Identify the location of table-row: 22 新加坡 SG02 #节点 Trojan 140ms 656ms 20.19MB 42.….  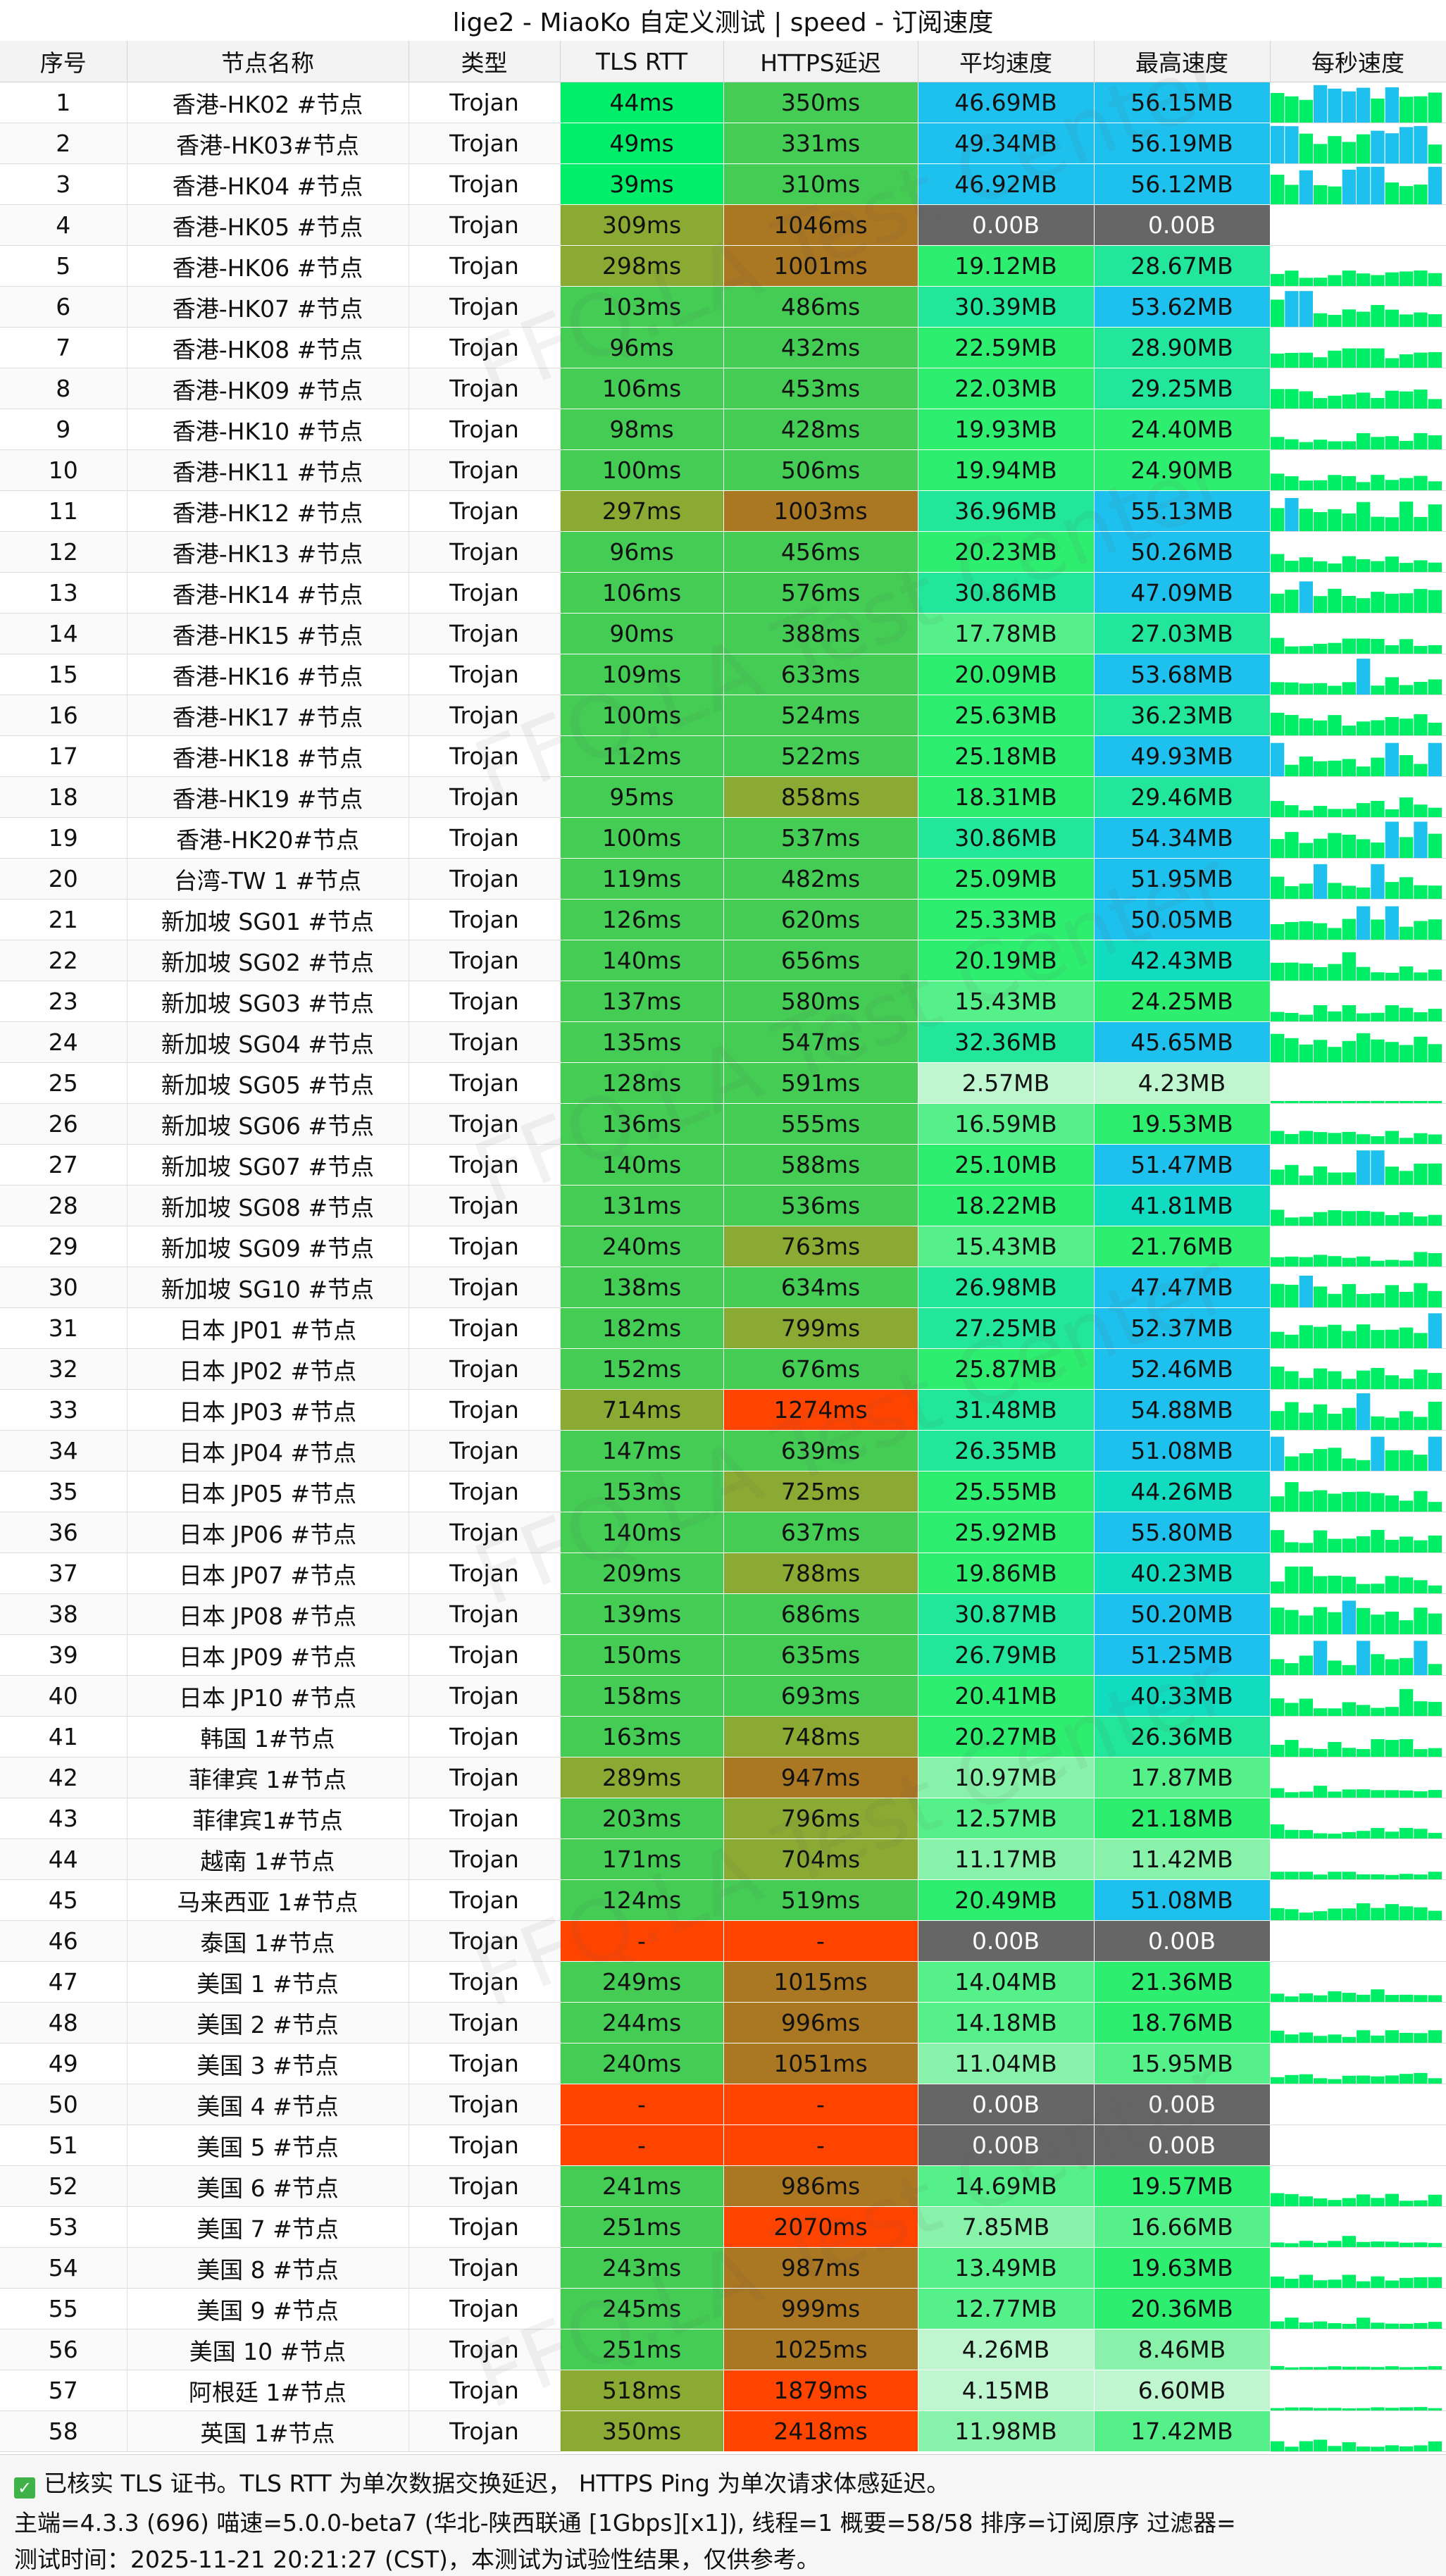
(723, 960).